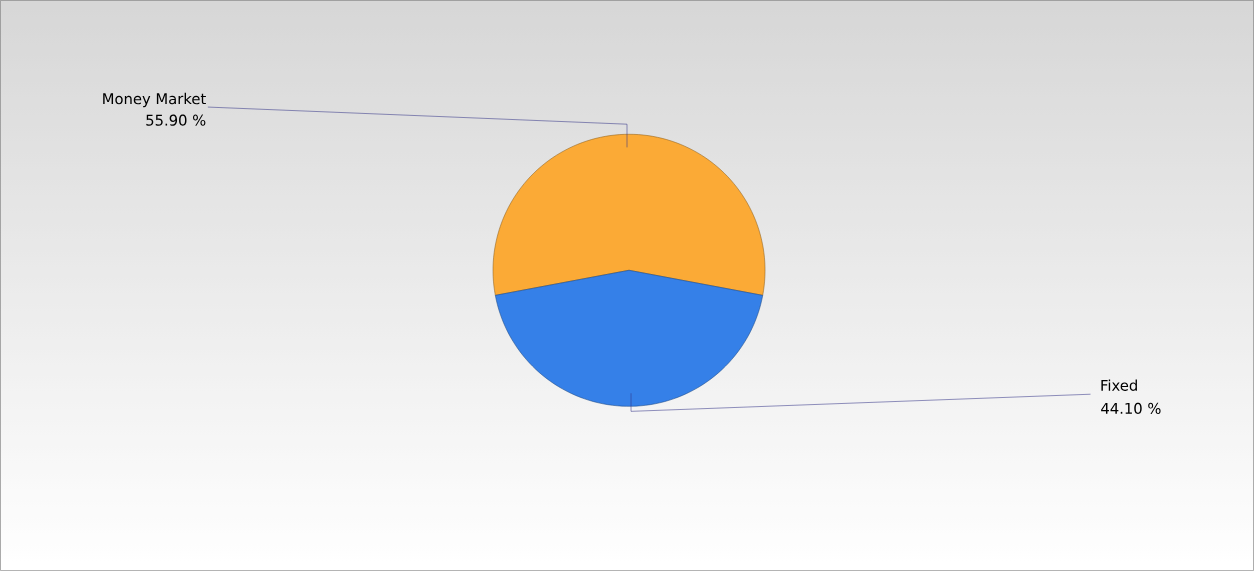 The image size is (1254, 571). What do you see at coordinates (154, 100) in the screenshot?
I see `slice-label: Money Market` at bounding box center [154, 100].